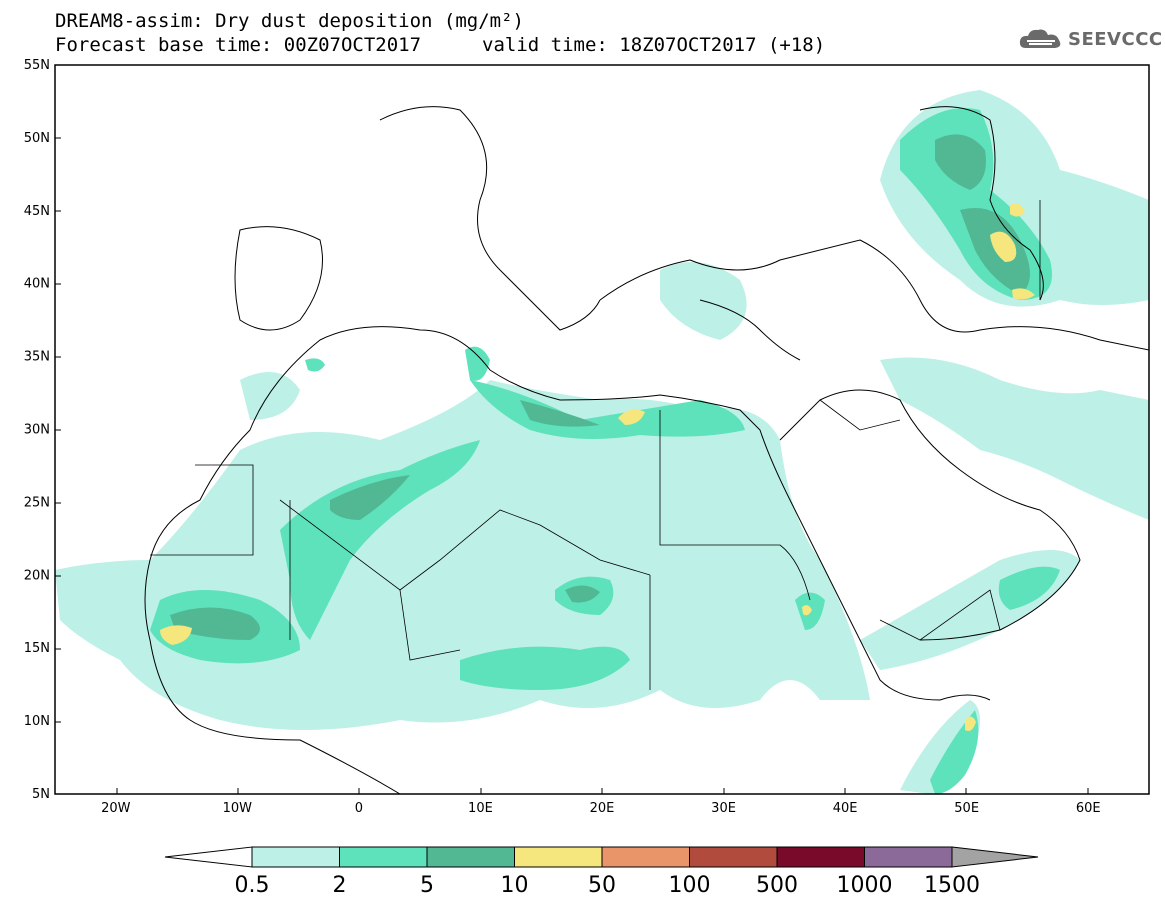  What do you see at coordinates (37, 211) in the screenshot?
I see `lat-label: 45N` at bounding box center [37, 211].